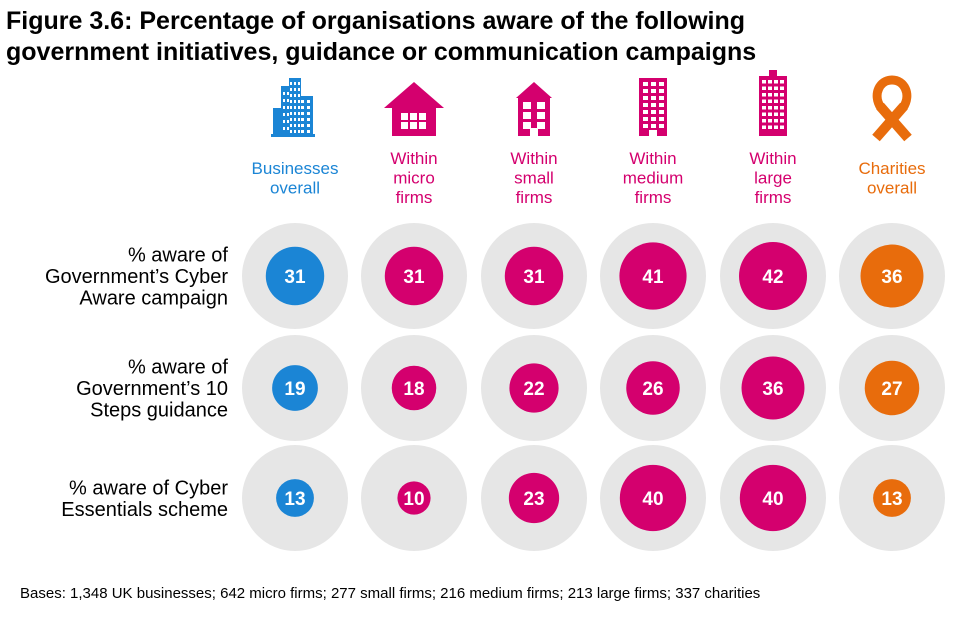 The image size is (963, 618). I want to click on row-label-1-line-2: Steps guidance, so click(159, 411).